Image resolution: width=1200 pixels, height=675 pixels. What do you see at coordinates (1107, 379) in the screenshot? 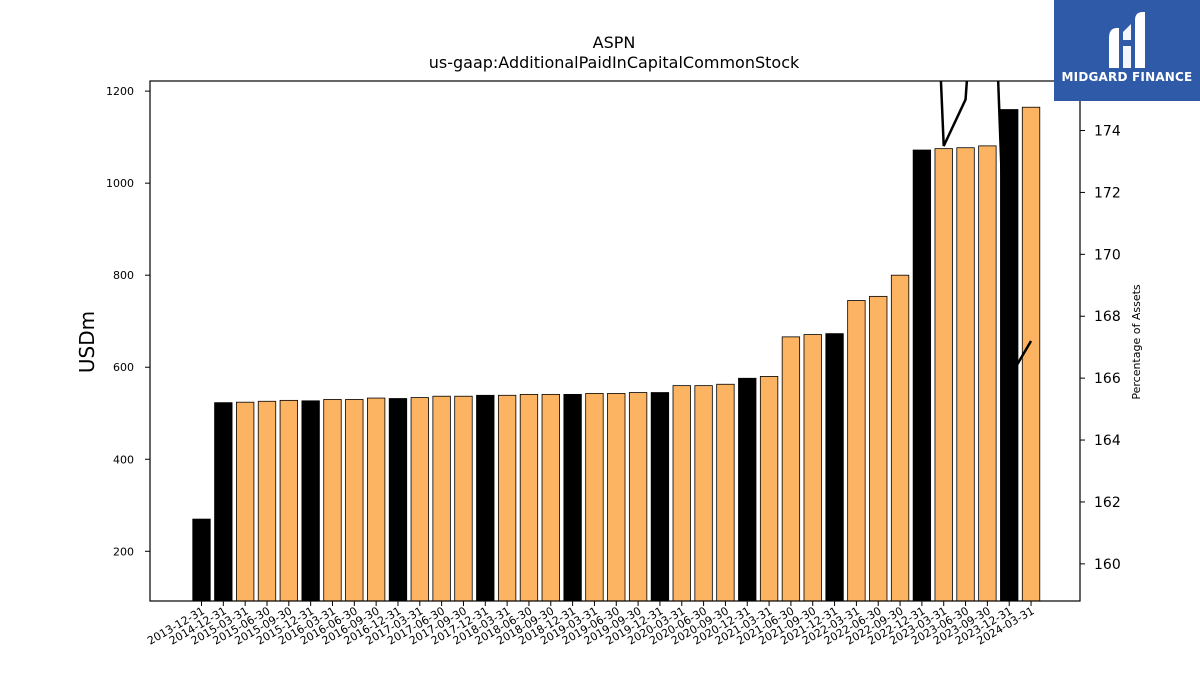
I see `y2-tick-label: 166` at bounding box center [1107, 379].